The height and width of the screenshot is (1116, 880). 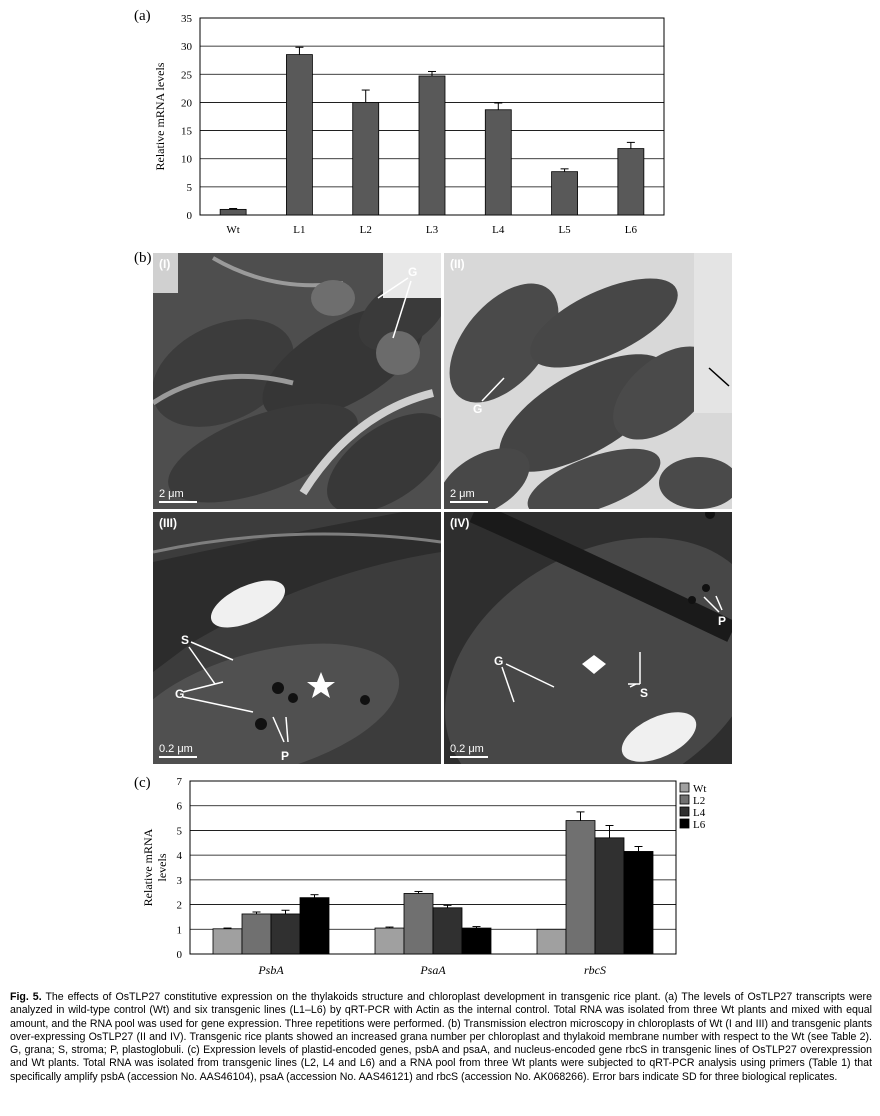 I want to click on chart-a-ytick-label: 10, so click(x=187, y=160).